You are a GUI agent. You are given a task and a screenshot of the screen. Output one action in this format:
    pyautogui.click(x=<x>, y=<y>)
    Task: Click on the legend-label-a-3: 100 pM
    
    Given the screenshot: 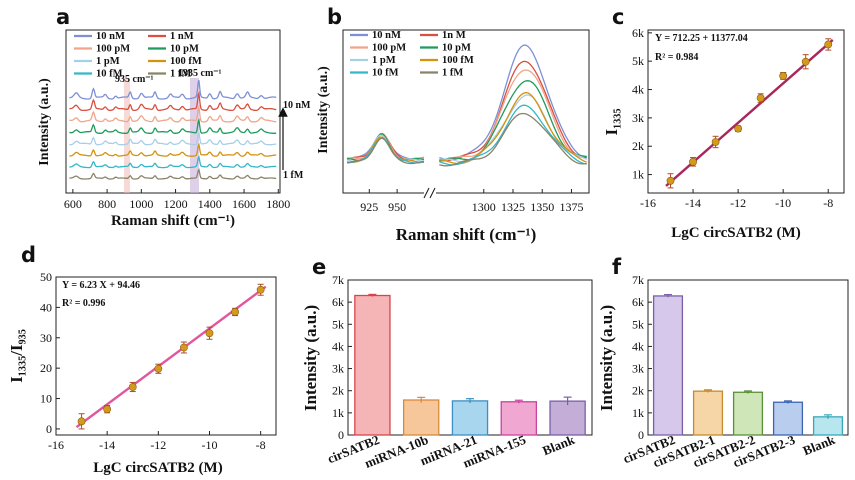 What is the action you would take?
    pyautogui.click(x=113, y=49)
    